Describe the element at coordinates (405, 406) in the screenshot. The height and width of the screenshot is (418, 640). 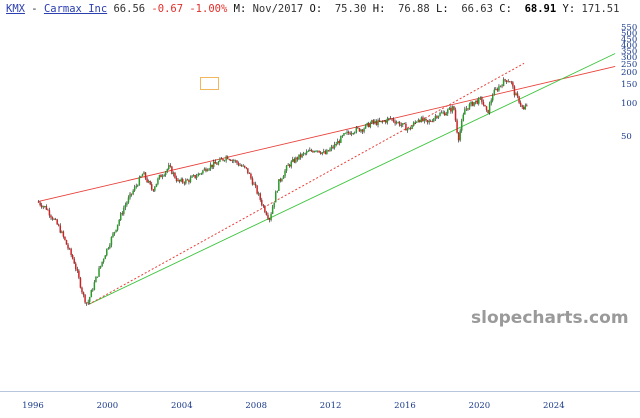
I see `x-tick-label: 2016` at that location.